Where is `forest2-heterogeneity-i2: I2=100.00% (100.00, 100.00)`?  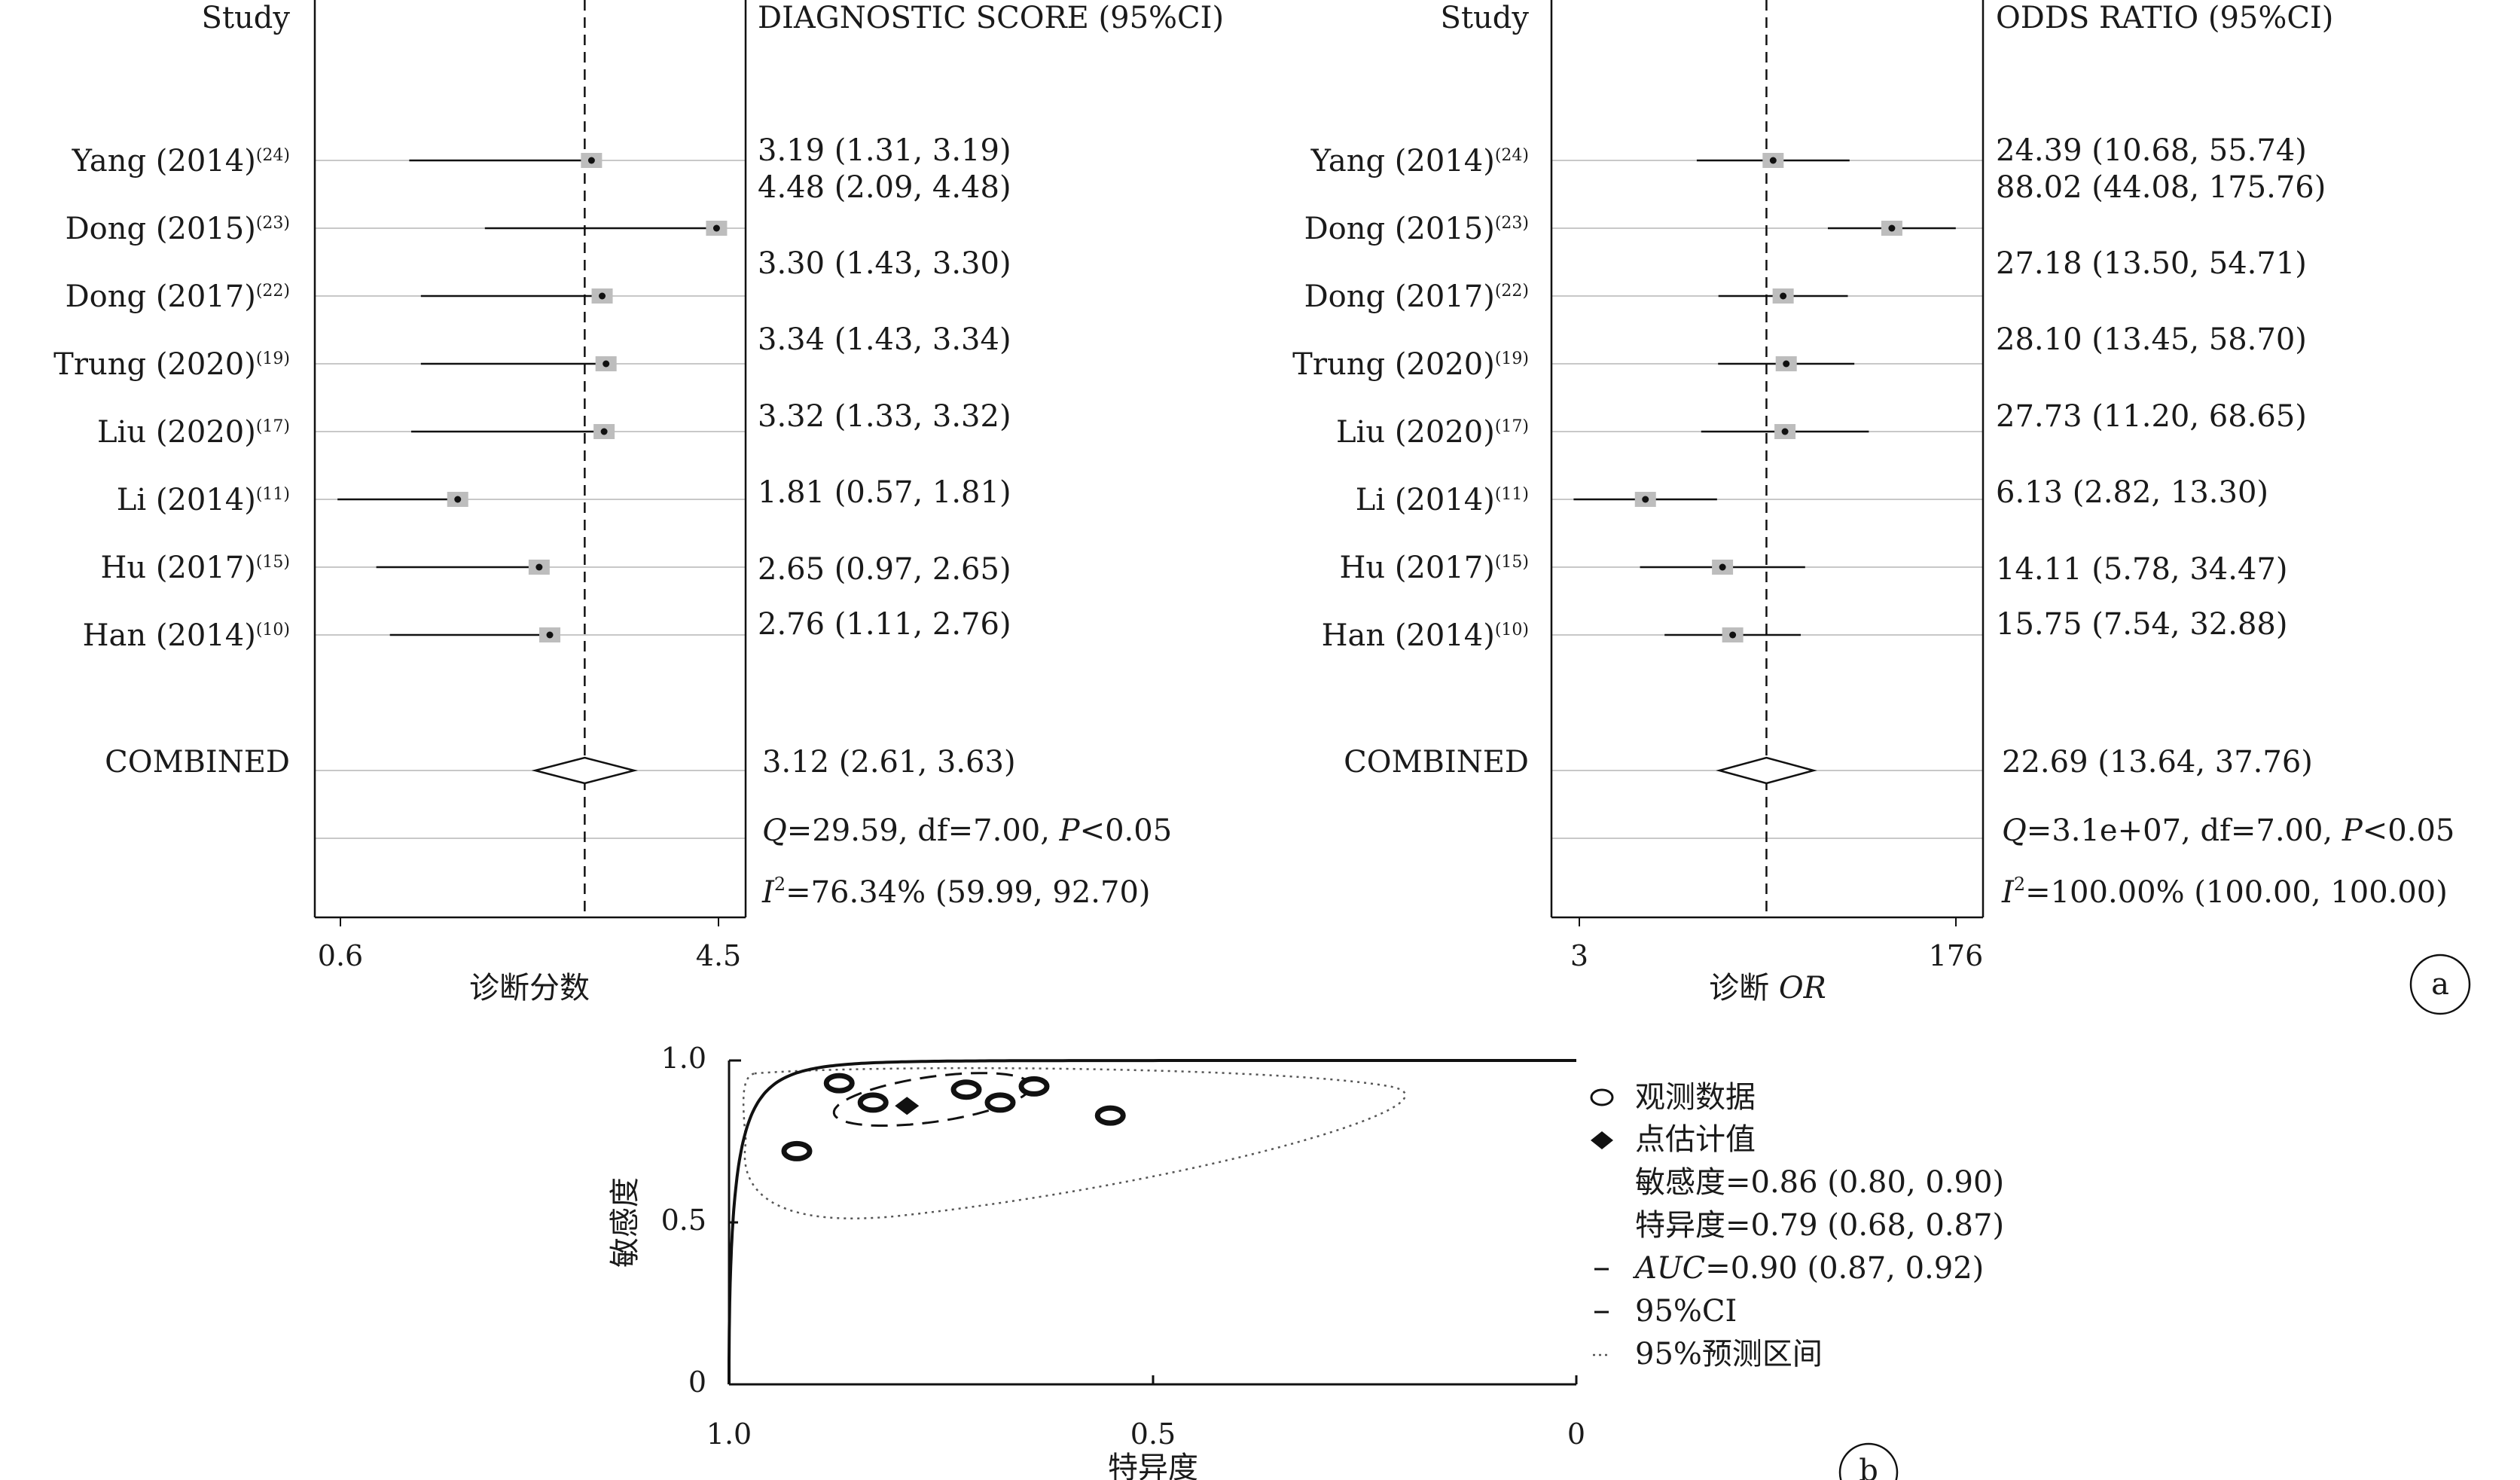
forest2-heterogeneity-i2: I2=100.00% (100.00, 100.00) is located at coordinates (2224, 892).